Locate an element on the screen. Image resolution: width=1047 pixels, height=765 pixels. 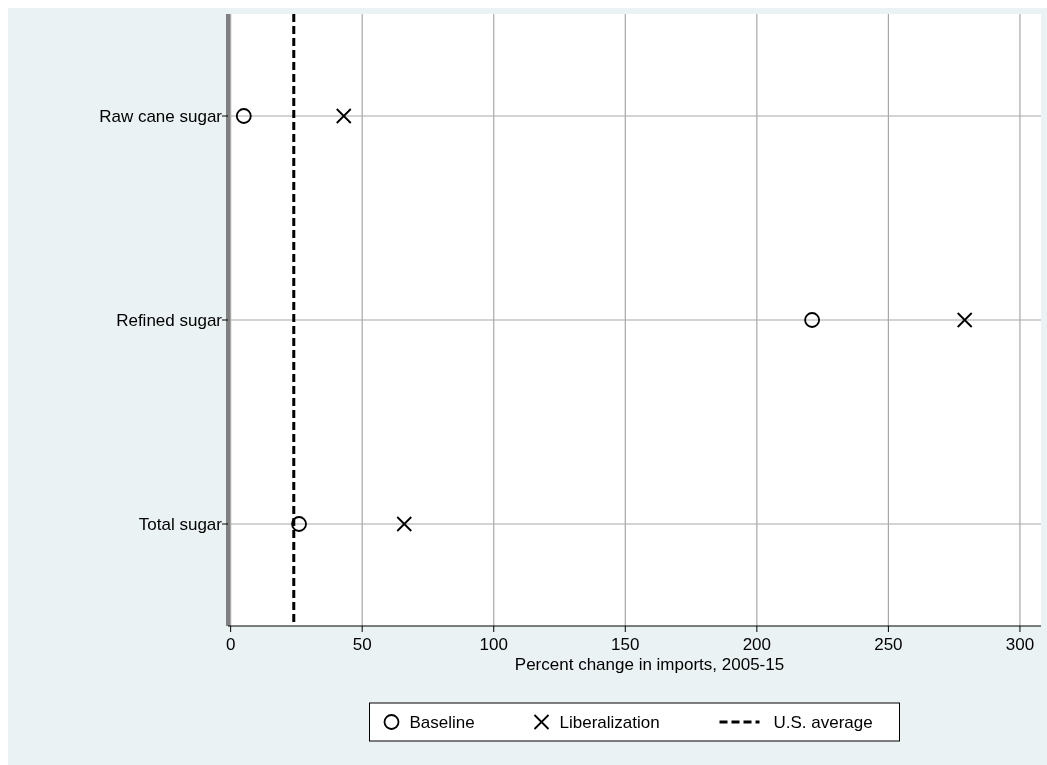
y-tick-label: Raw cane sugar is located at coordinates (161, 116).